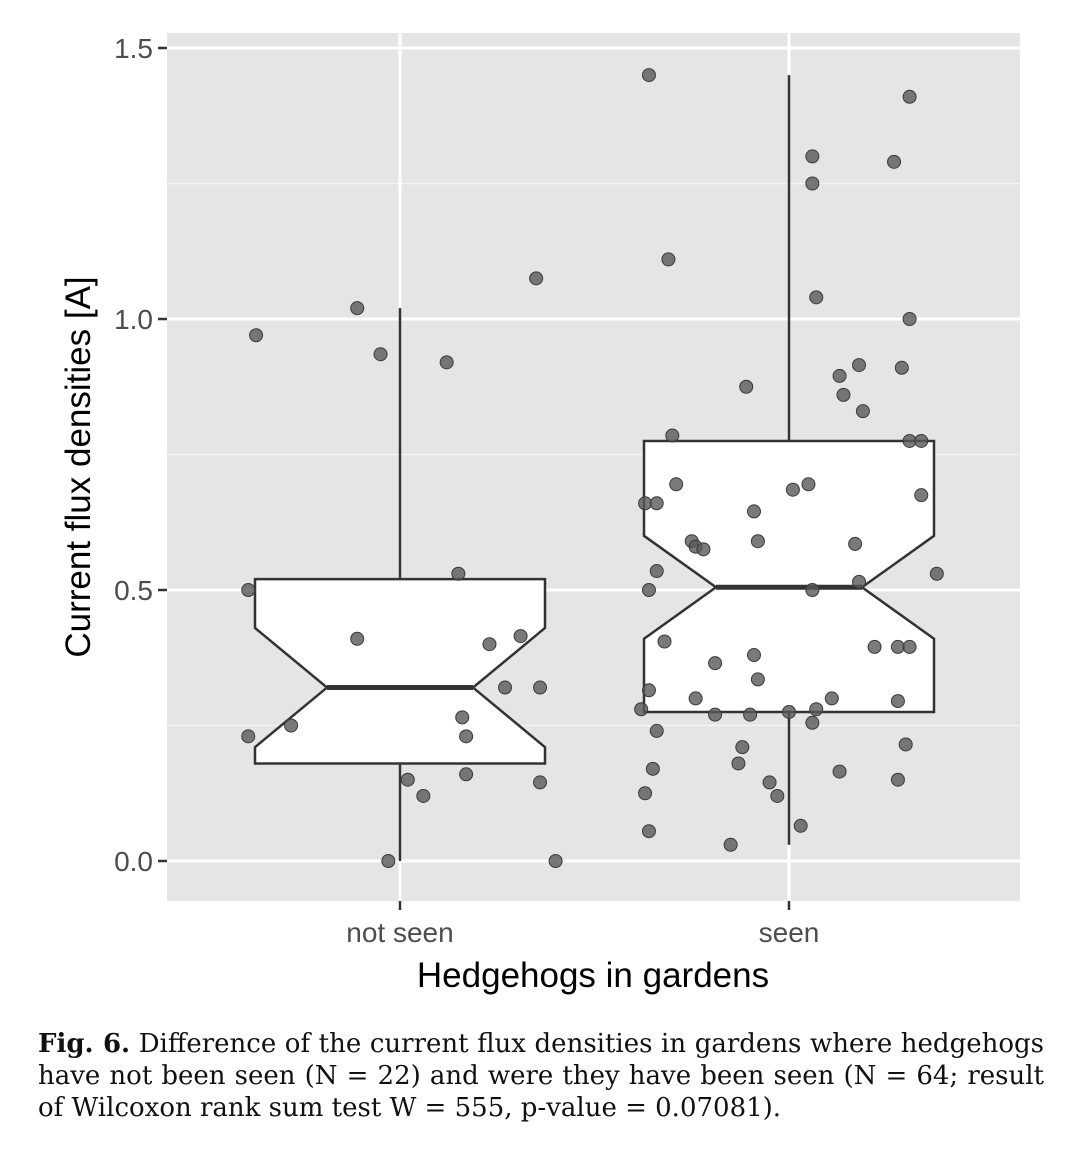 The image size is (1078, 1168). Describe the element at coordinates (133, 590) in the screenshot. I see `y-tick-label: 0.5` at that location.